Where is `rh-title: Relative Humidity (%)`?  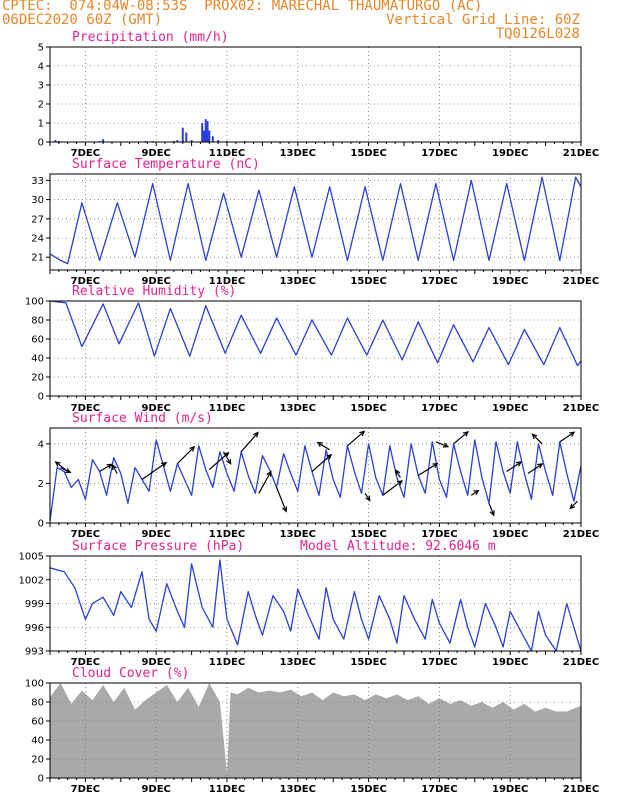
rh-title: Relative Humidity (%) is located at coordinates (154, 291).